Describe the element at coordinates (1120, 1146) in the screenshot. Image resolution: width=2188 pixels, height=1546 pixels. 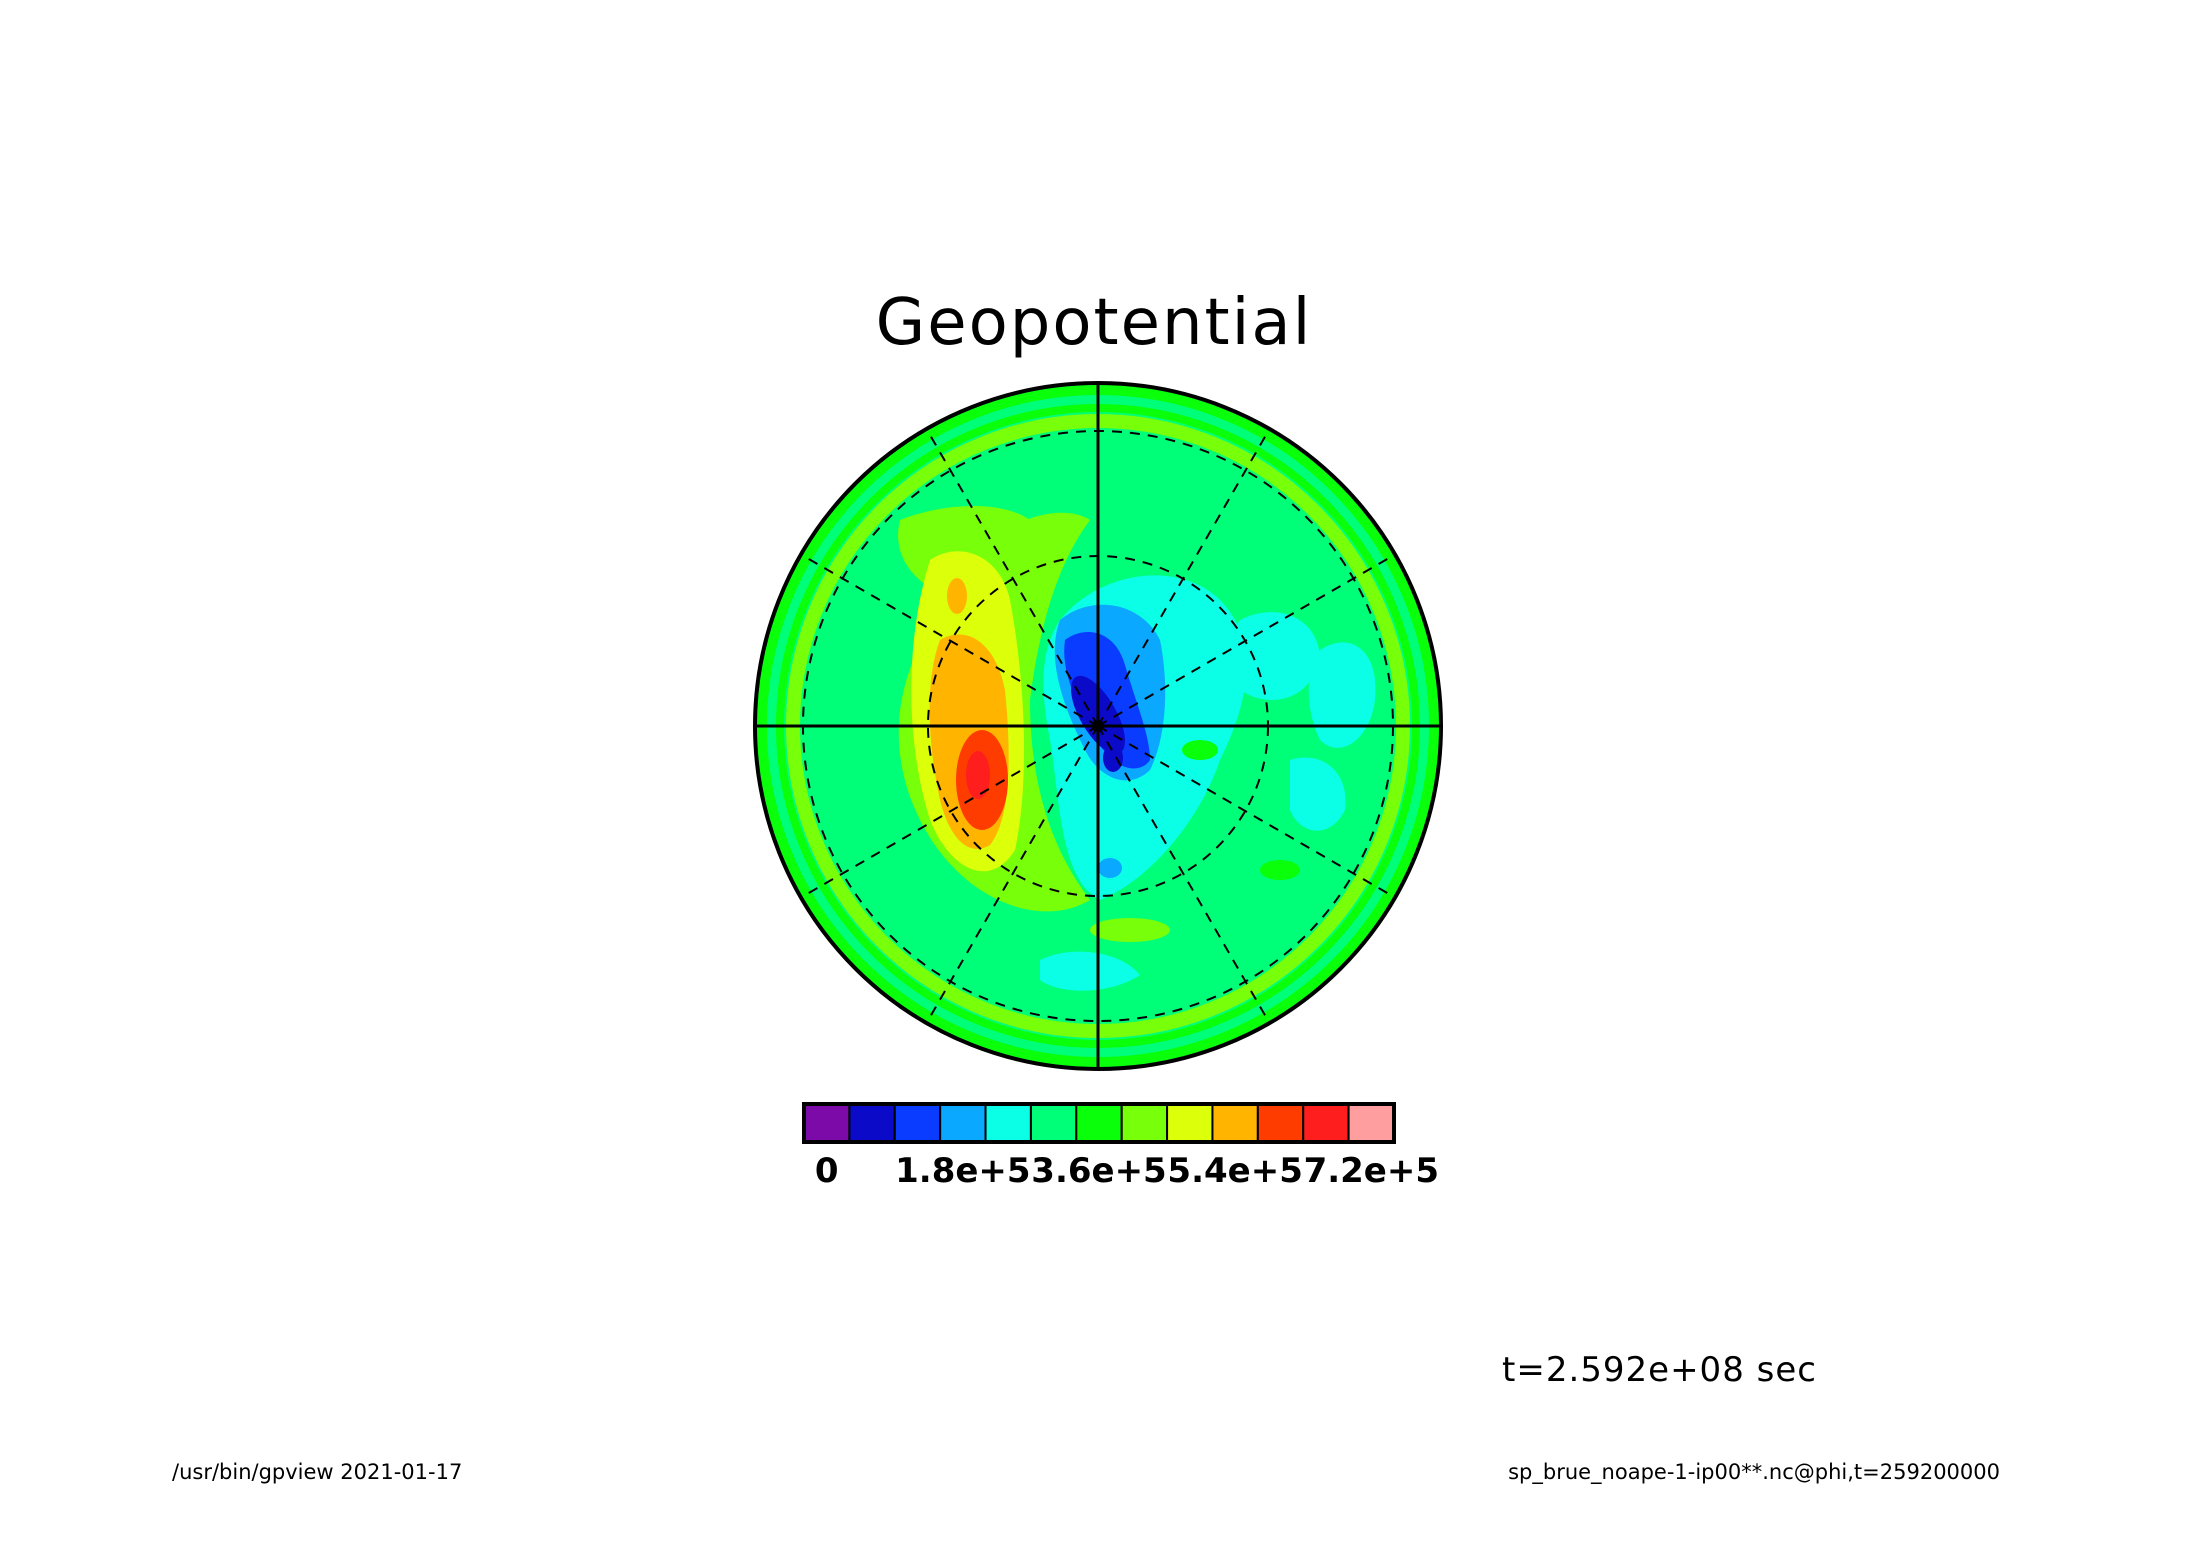
I see `colorbar: 0 1.8e+5 3.6e+5 5.4e+5 7.2e+5` at that location.